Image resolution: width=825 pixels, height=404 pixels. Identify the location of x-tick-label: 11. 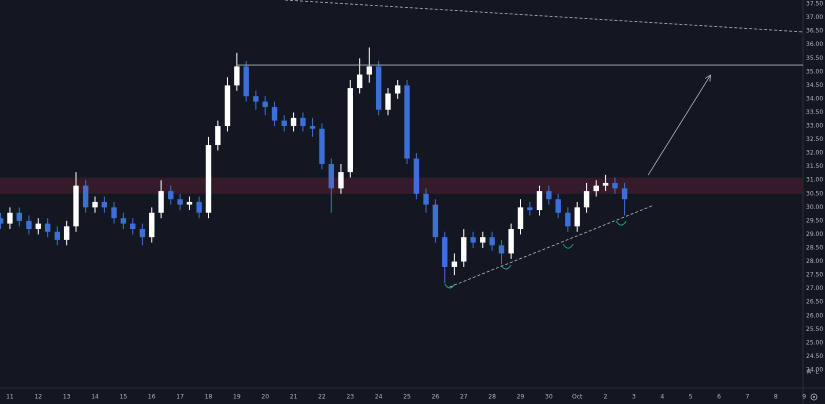
(10, 397).